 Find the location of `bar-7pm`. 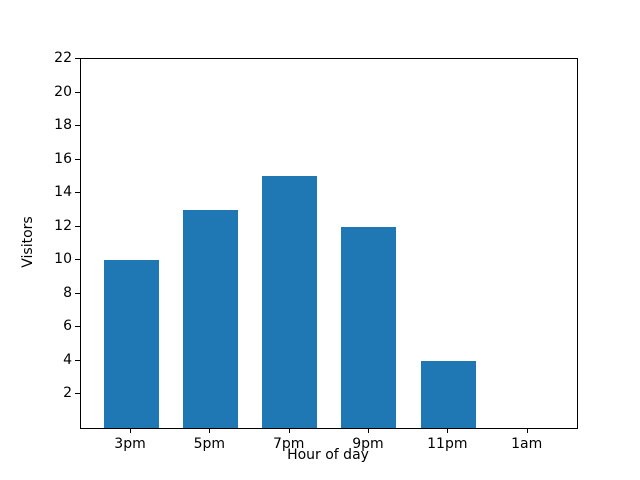

bar-7pm is located at coordinates (290, 302).